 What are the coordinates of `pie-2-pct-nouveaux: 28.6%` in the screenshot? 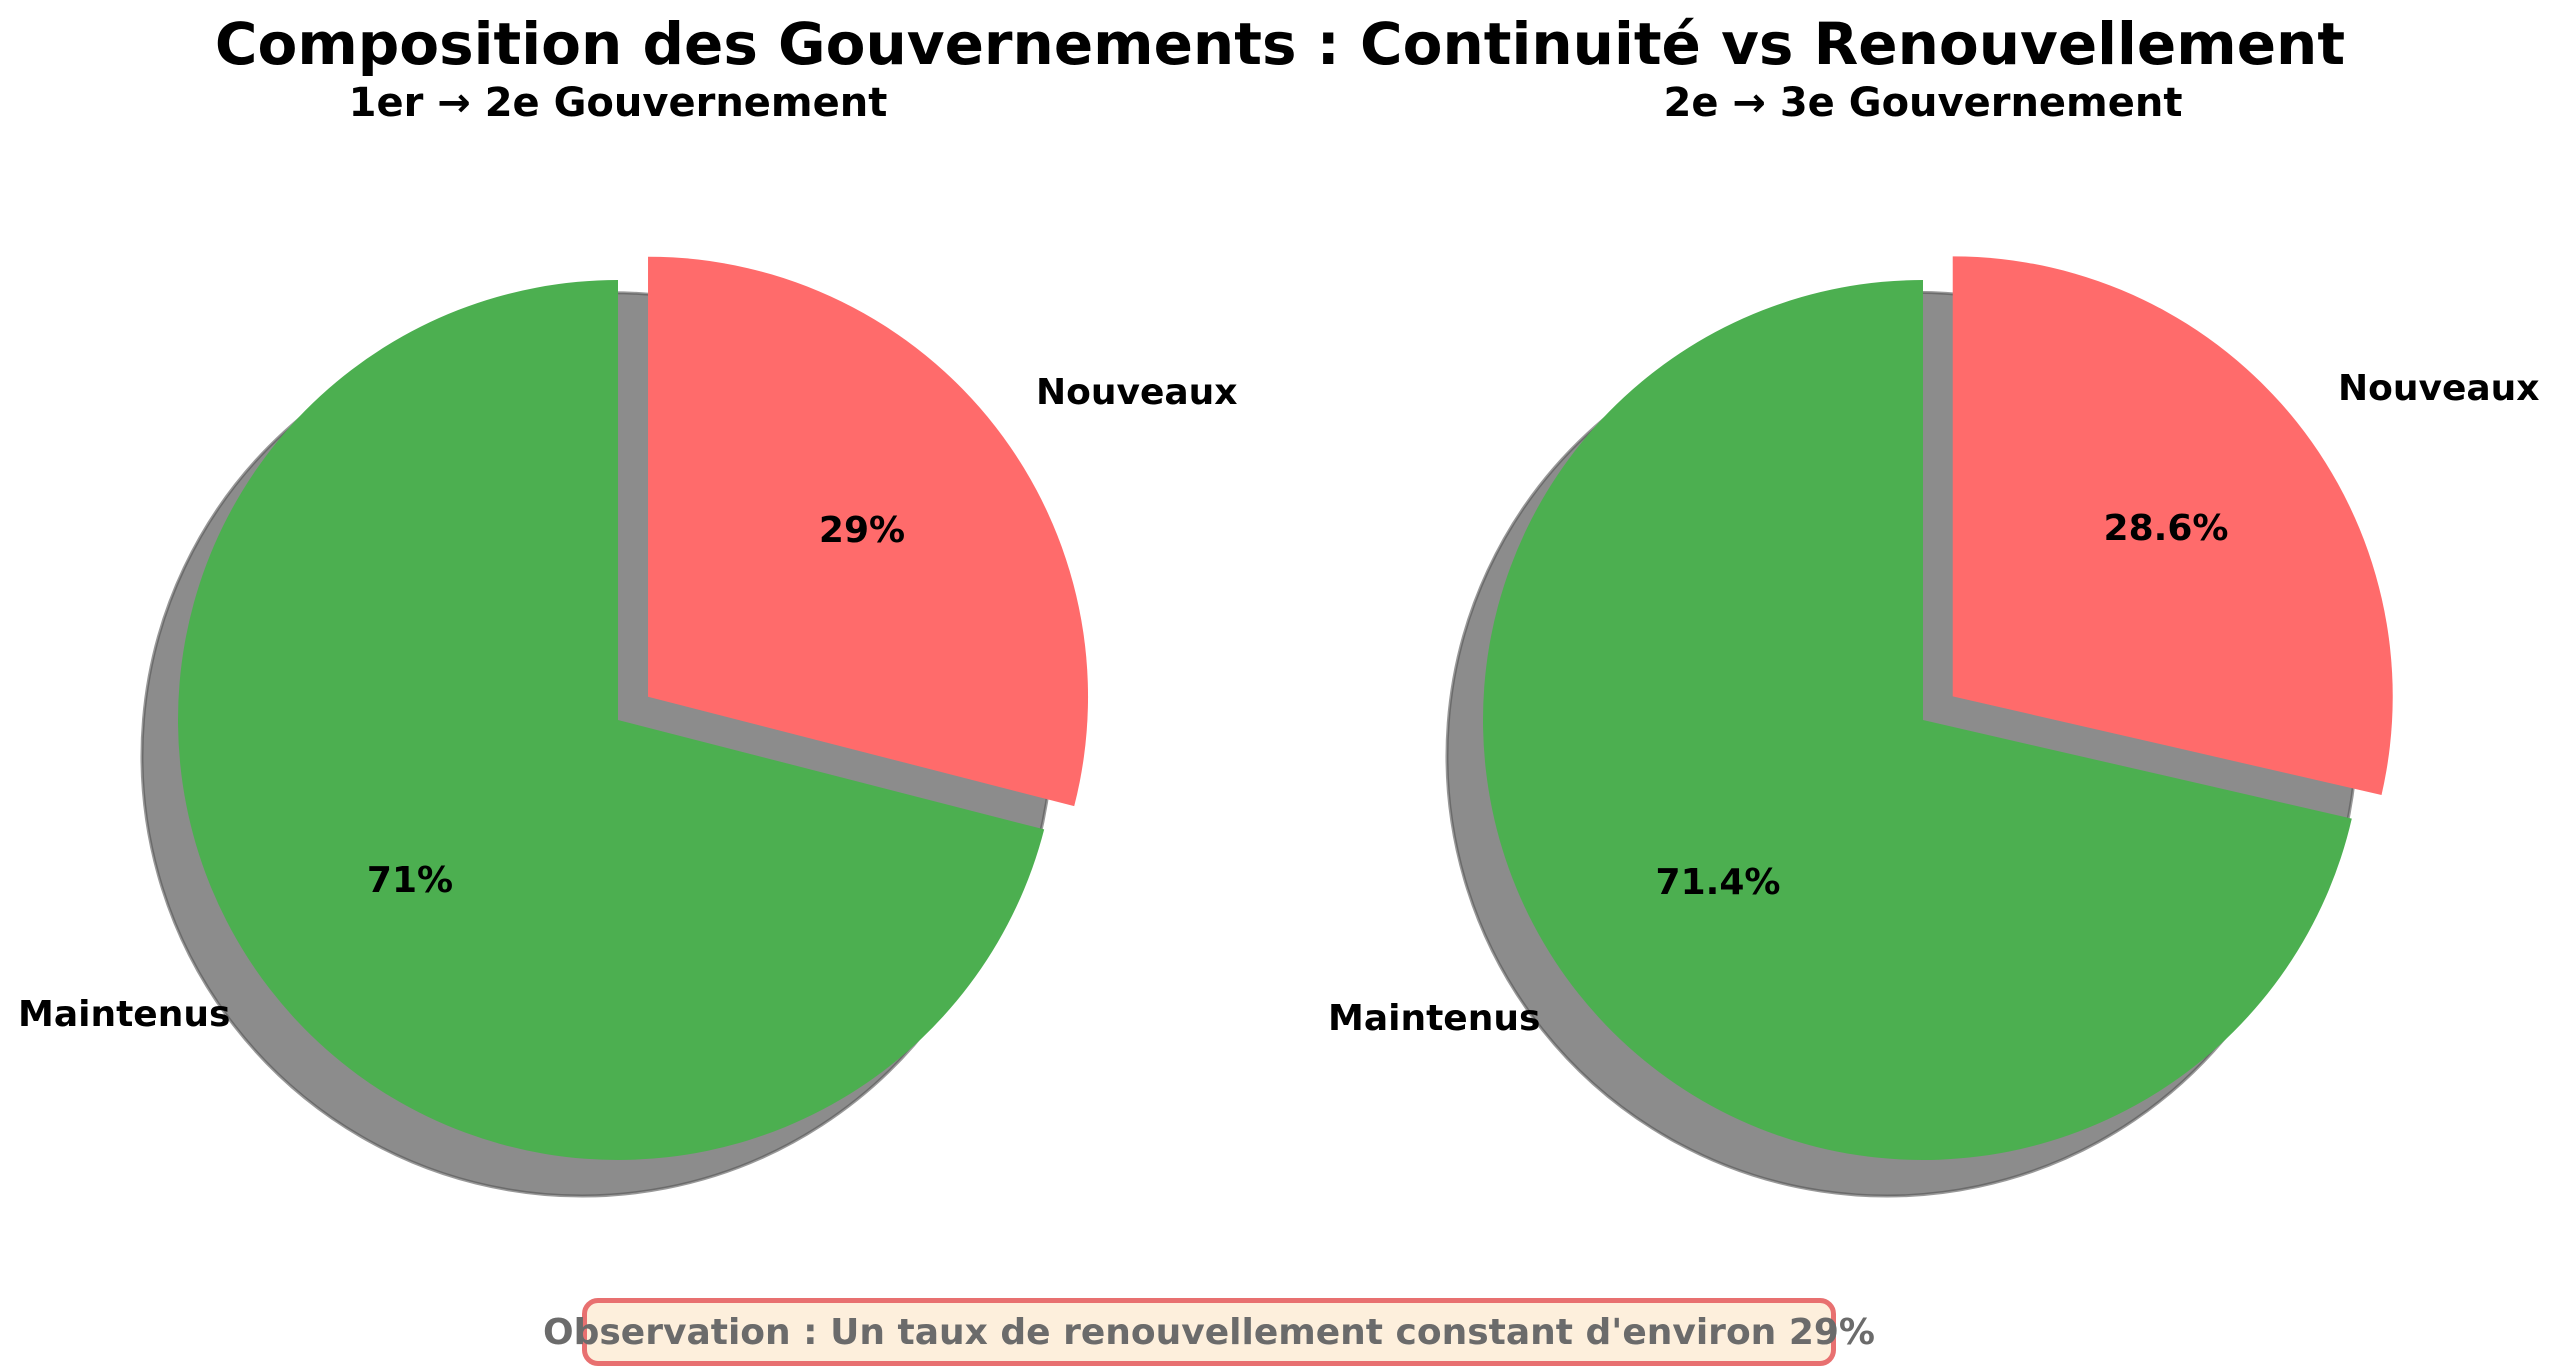 It's located at (2166, 528).